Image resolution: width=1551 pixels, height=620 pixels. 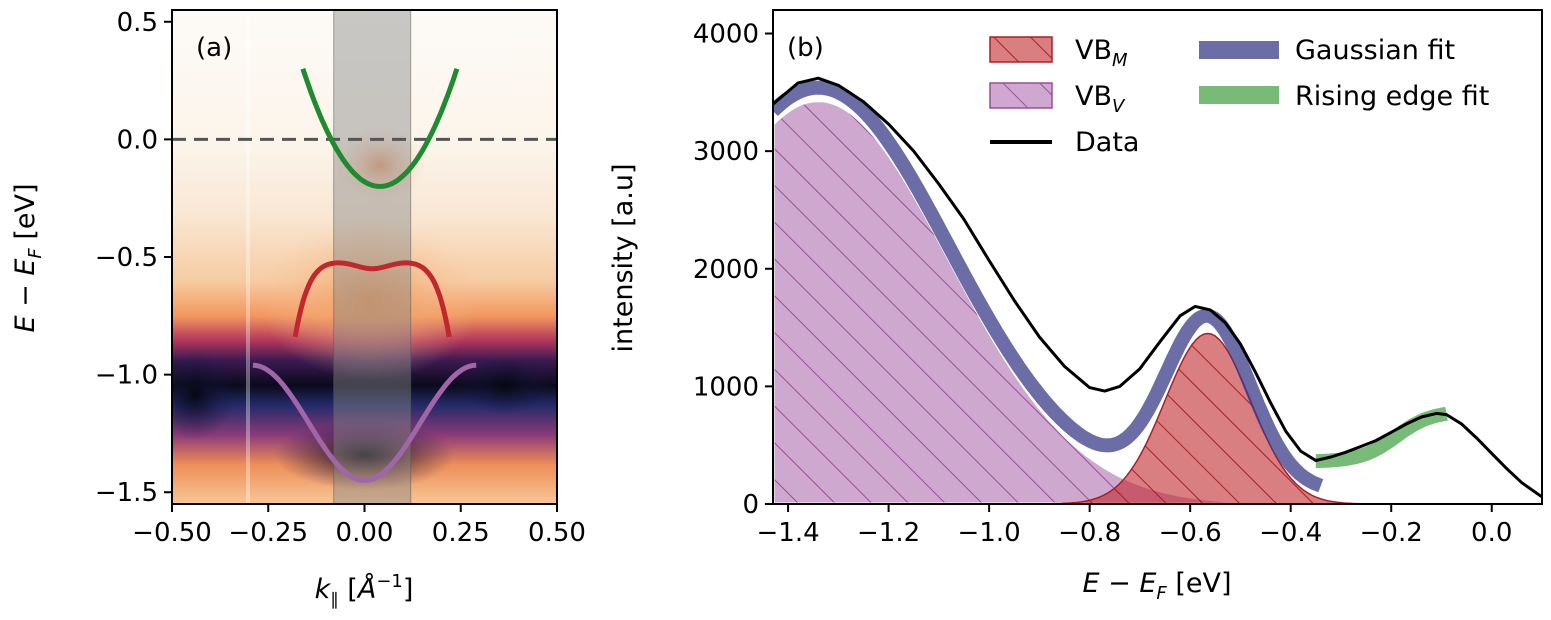 What do you see at coordinates (1134, 526) in the screenshot?
I see `panel-b-x-ticks: −1.4 −1.2 −1.0 −0.8 −0.6 −0.4 −0.2 0.0` at bounding box center [1134, 526].